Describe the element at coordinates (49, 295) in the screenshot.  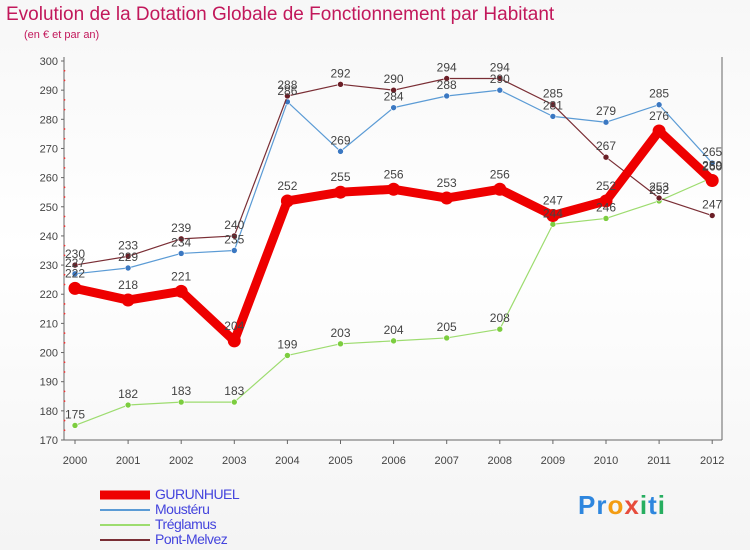
I see `y-tick-label: 220` at that location.